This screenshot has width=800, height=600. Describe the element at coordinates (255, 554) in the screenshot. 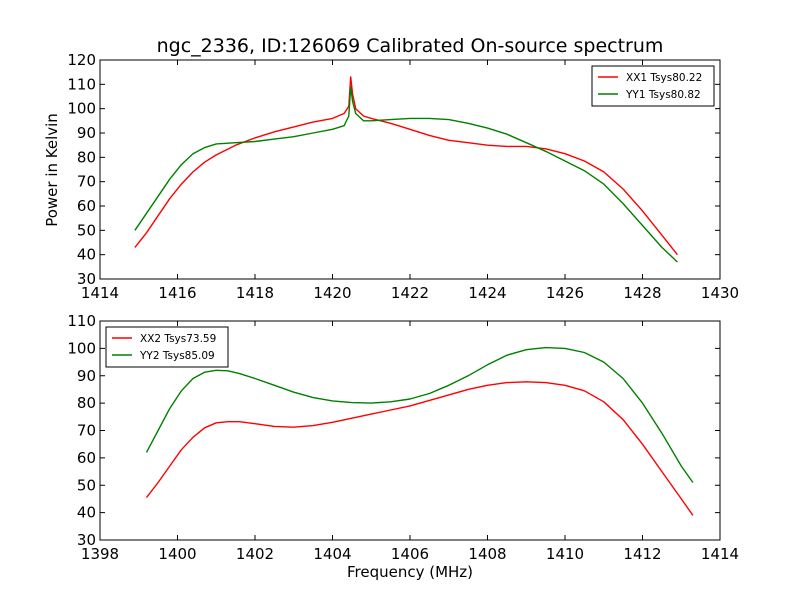

I see `bottom-x-tick-label: 1402` at that location.